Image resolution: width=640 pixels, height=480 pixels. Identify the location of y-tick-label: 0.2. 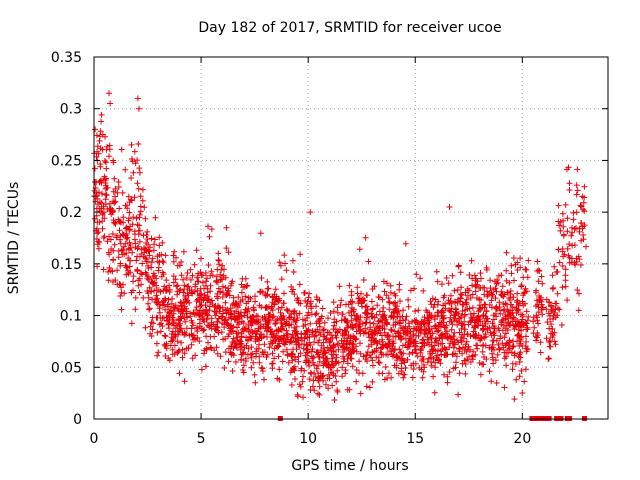
(71, 213).